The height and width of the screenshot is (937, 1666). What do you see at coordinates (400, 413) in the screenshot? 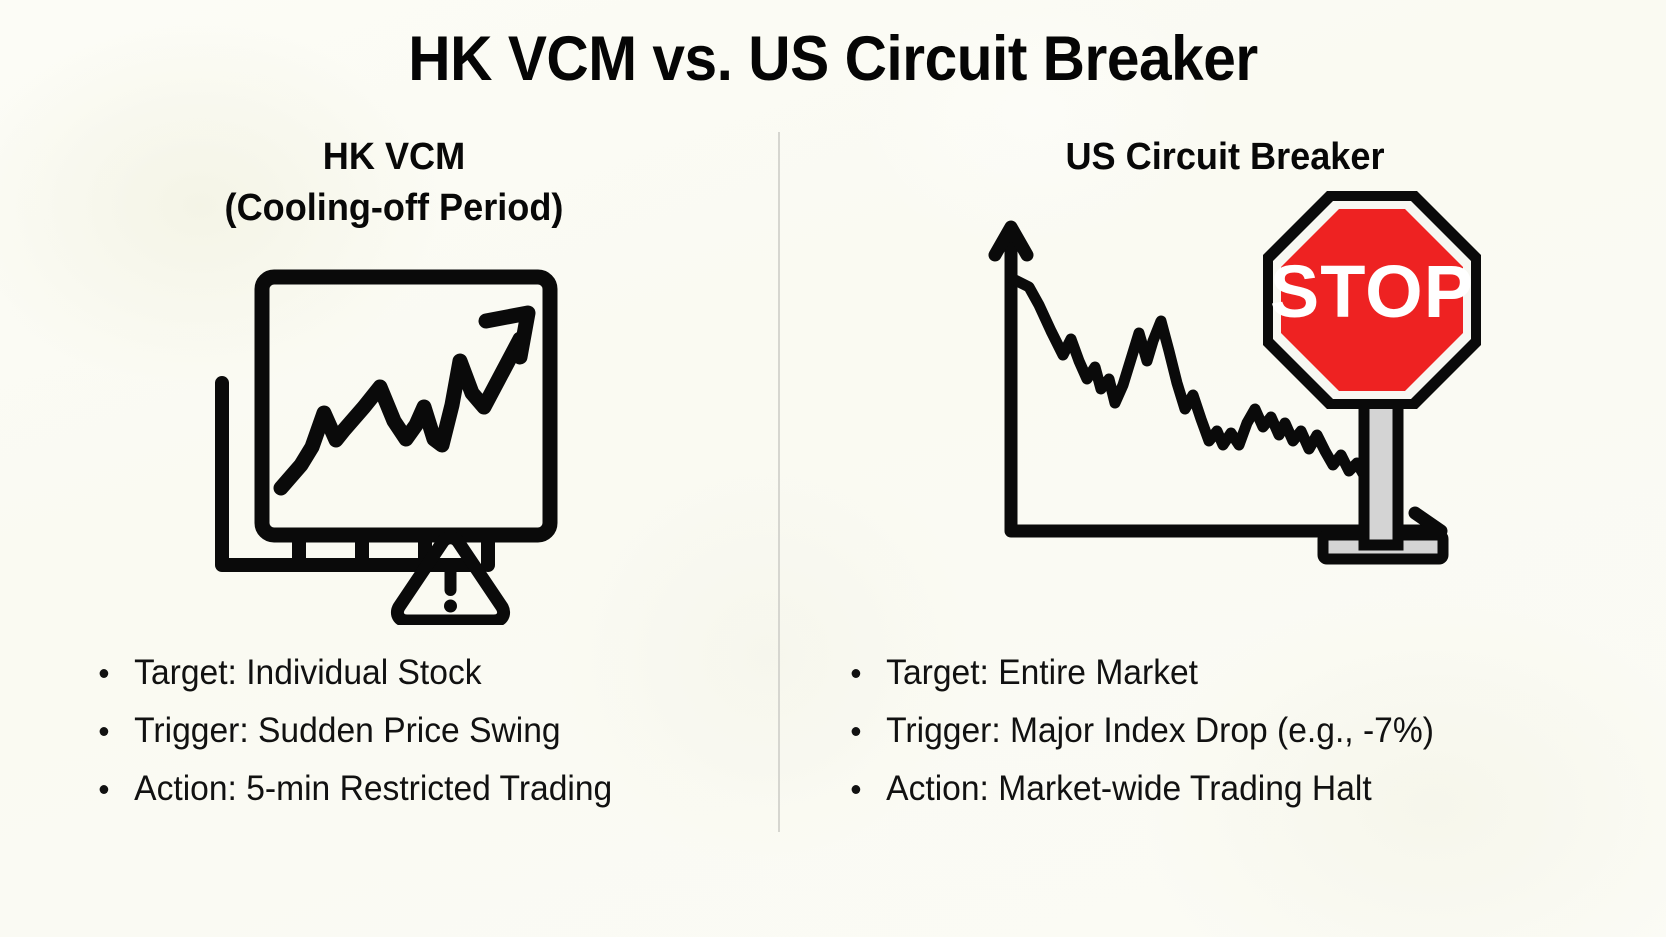
I see `rising-trend-line` at bounding box center [400, 413].